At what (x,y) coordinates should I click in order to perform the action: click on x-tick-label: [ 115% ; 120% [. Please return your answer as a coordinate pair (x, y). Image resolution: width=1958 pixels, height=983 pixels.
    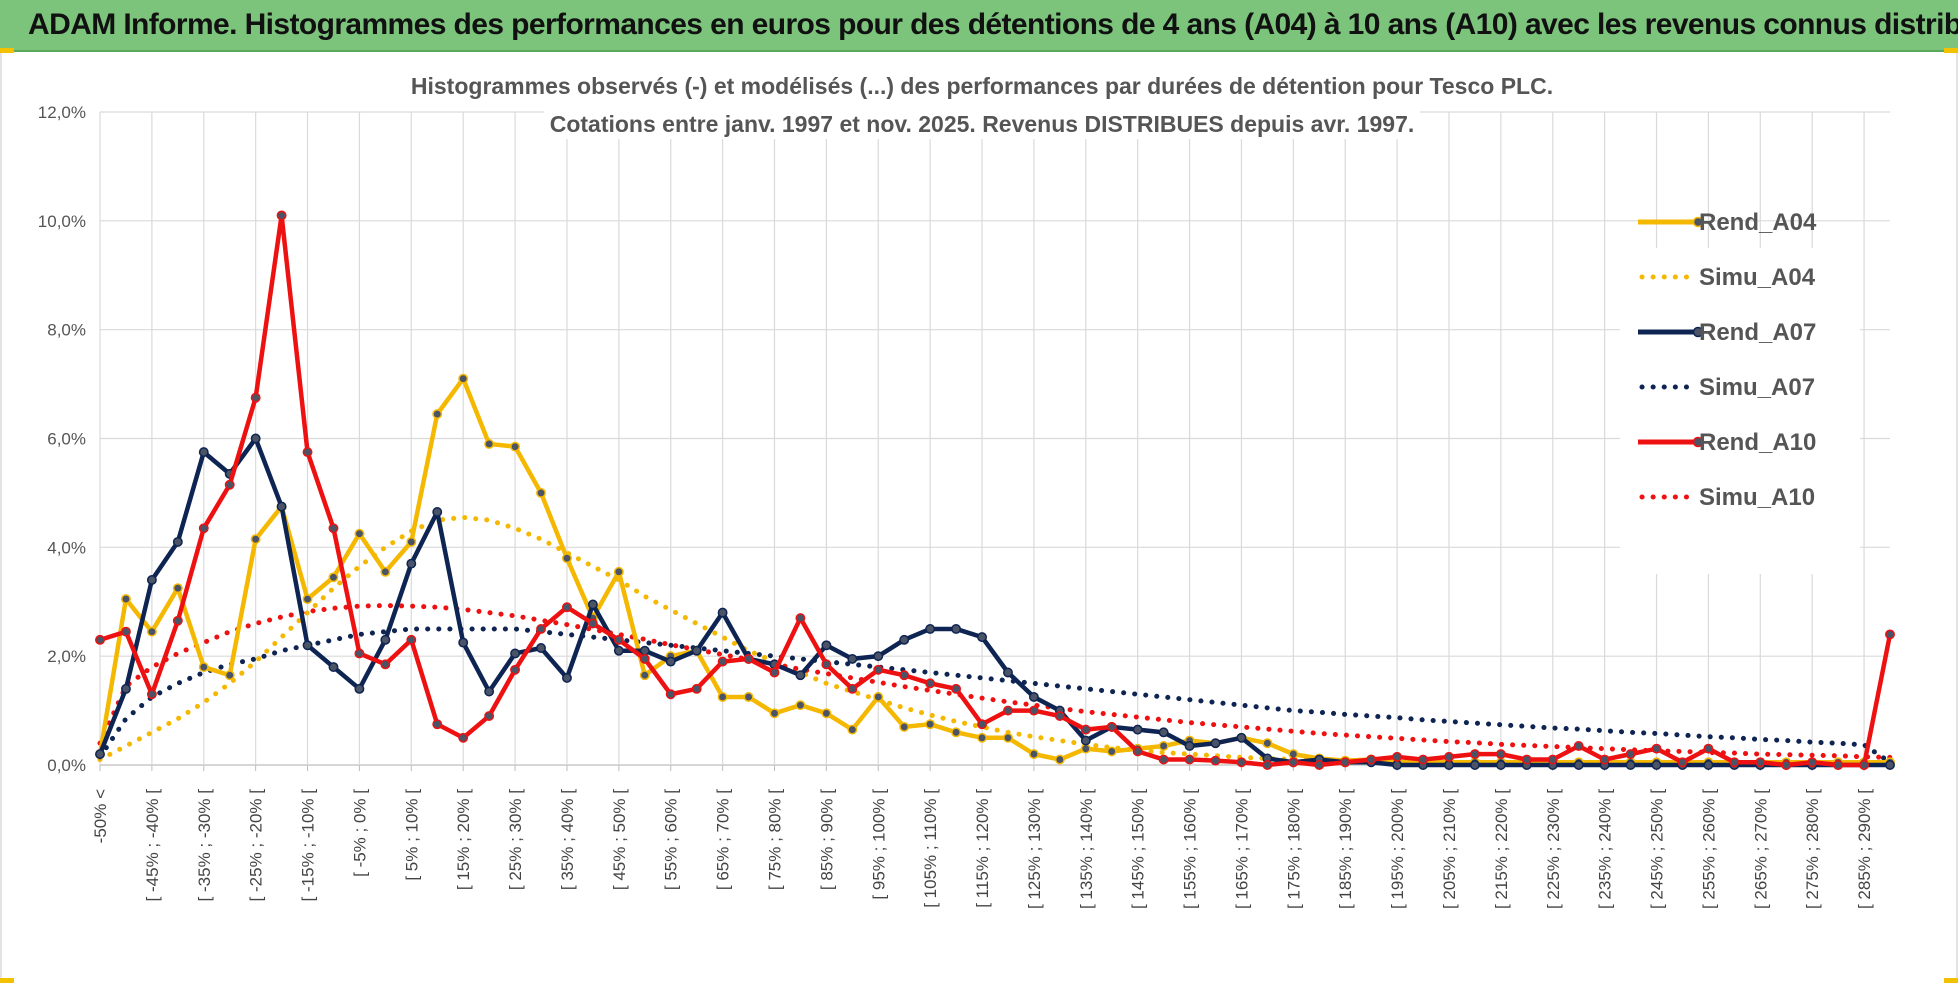
    Looking at the image, I should click on (982, 848).